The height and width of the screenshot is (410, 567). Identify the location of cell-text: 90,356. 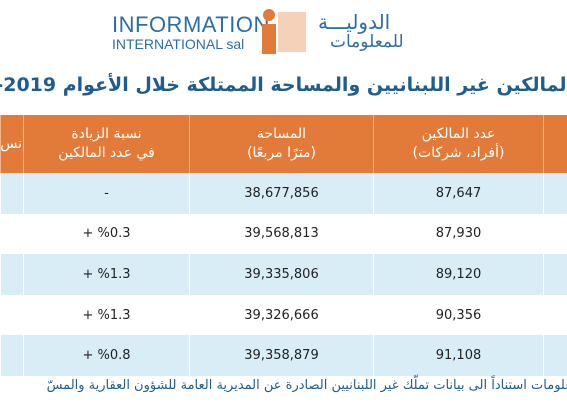
(458, 315).